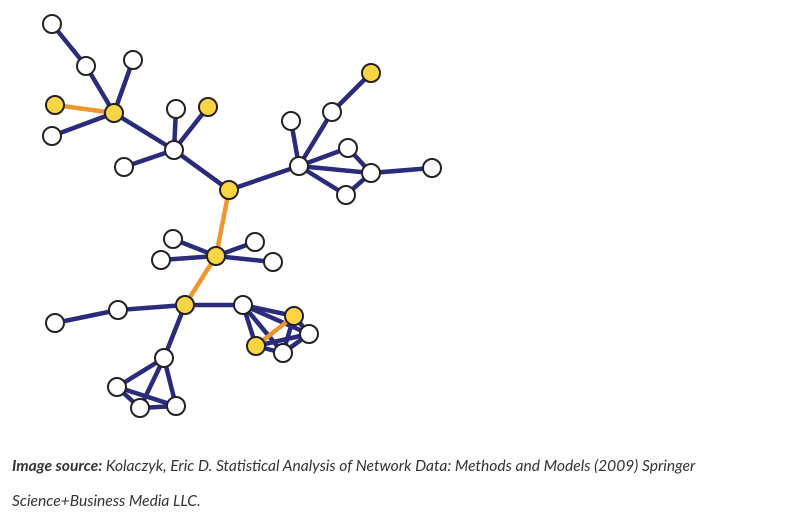 The image size is (805, 519). Describe the element at coordinates (222, 223) in the screenshot. I see `highlight-edge` at that location.